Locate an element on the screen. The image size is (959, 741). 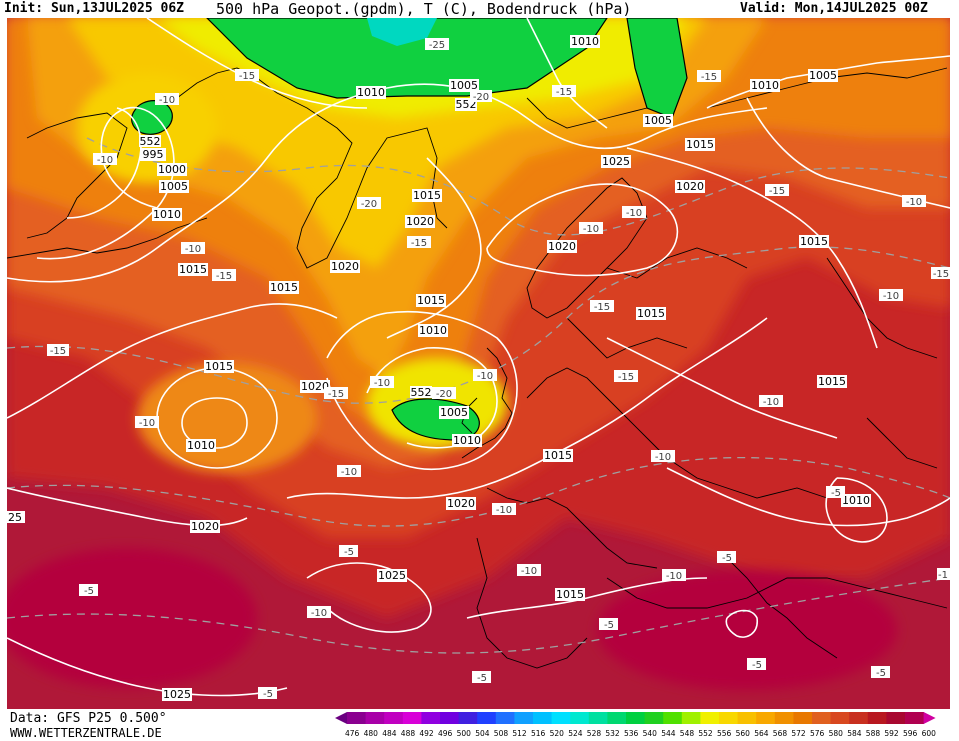
temp-label: -25 is located at coordinates (437, 44).